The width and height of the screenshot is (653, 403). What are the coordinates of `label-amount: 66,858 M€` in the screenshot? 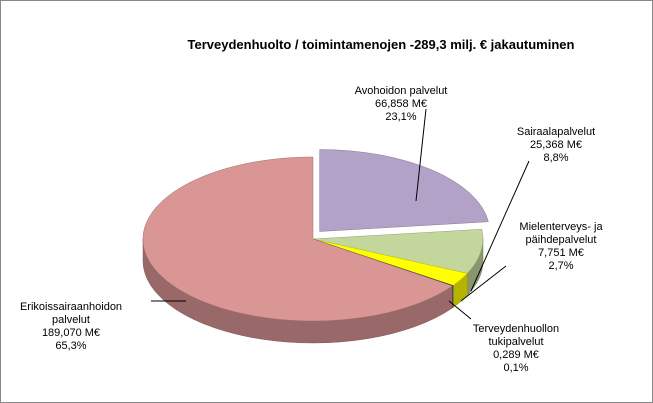 It's located at (401, 104).